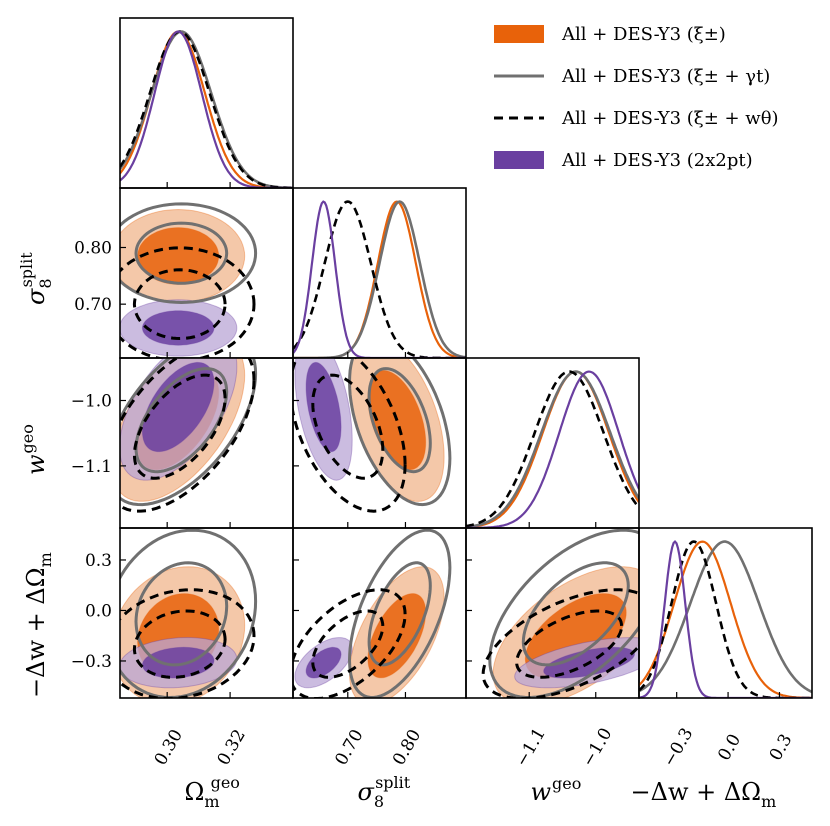 This screenshot has width=830, height=826. What do you see at coordinates (91, 662) in the screenshot?
I see `ytick-label-dw-0: −0.3` at bounding box center [91, 662].